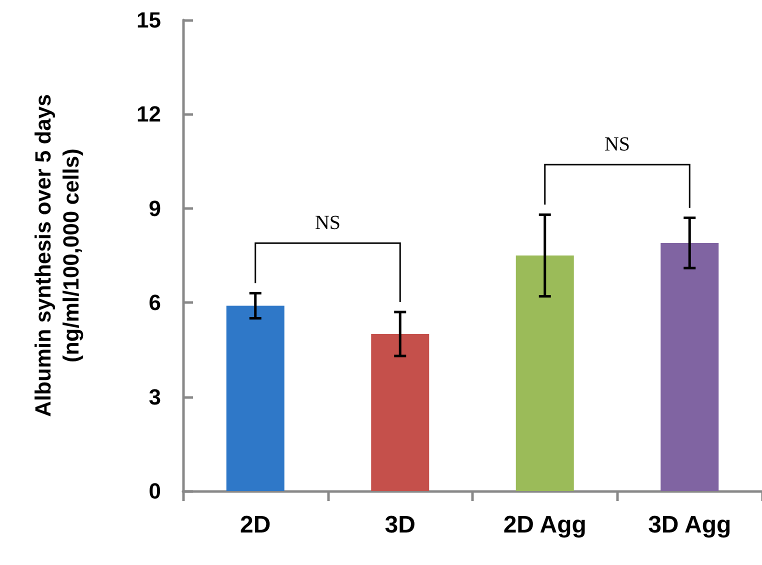 The height and width of the screenshot is (565, 762). I want to click on x-tick-label: 3D Agg, so click(690, 525).